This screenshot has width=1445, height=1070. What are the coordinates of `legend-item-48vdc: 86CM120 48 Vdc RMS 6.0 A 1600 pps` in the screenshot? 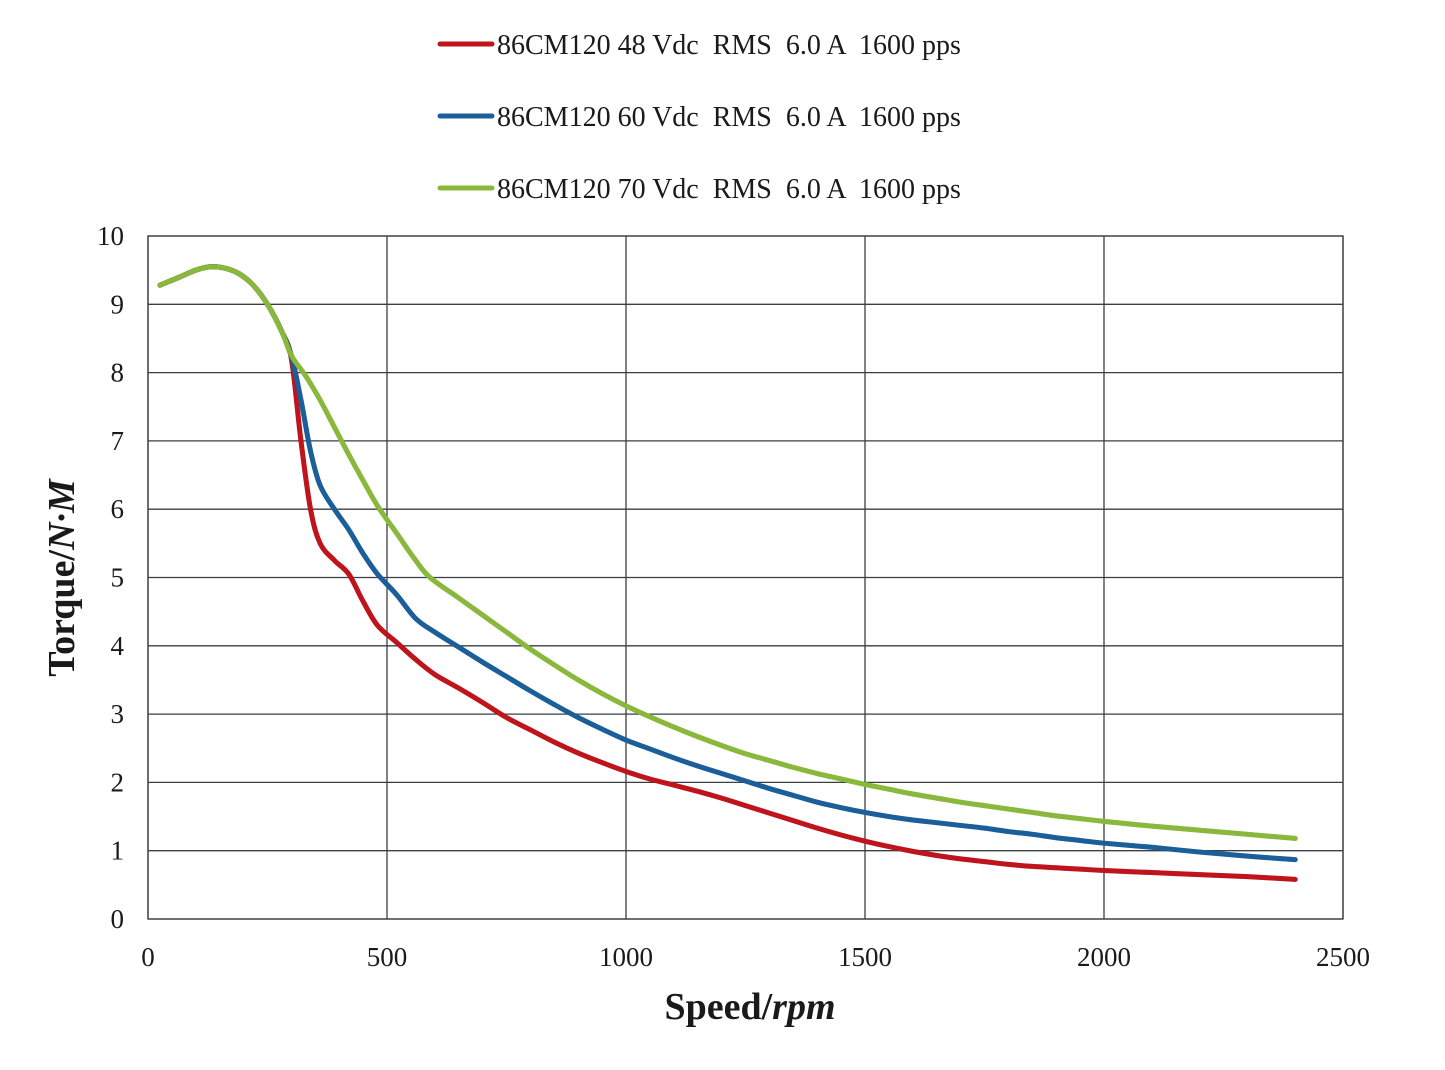 It's located at (699, 45).